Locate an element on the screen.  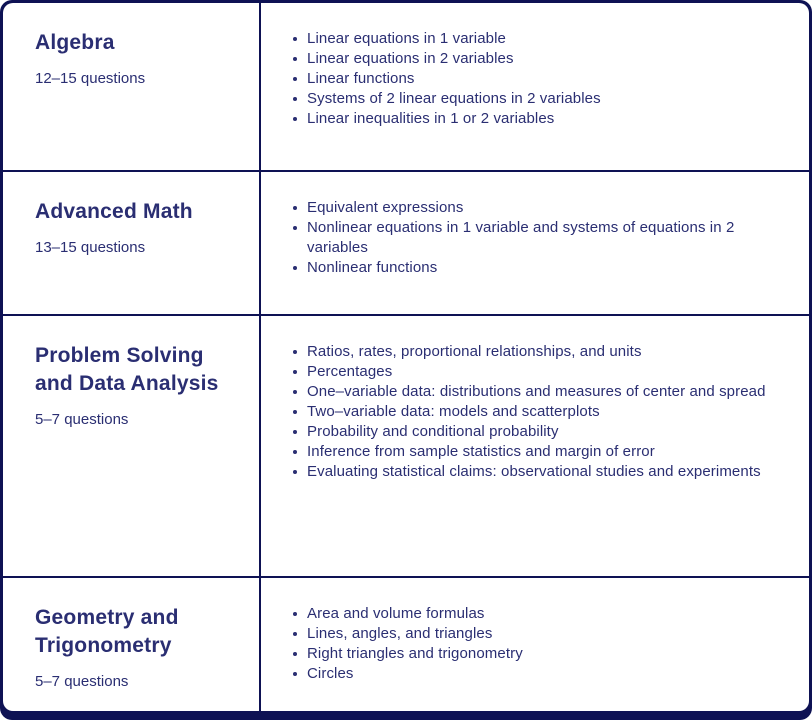
topic-item: Equivalent expressions is located at coordinates (530, 208).